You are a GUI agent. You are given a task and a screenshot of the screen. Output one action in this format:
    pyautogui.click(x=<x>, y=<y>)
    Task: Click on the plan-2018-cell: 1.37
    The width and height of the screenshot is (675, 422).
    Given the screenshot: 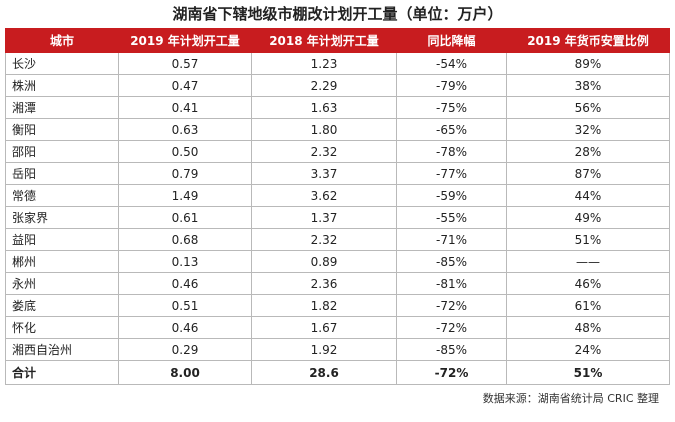 What is the action you would take?
    pyautogui.click(x=324, y=217)
    